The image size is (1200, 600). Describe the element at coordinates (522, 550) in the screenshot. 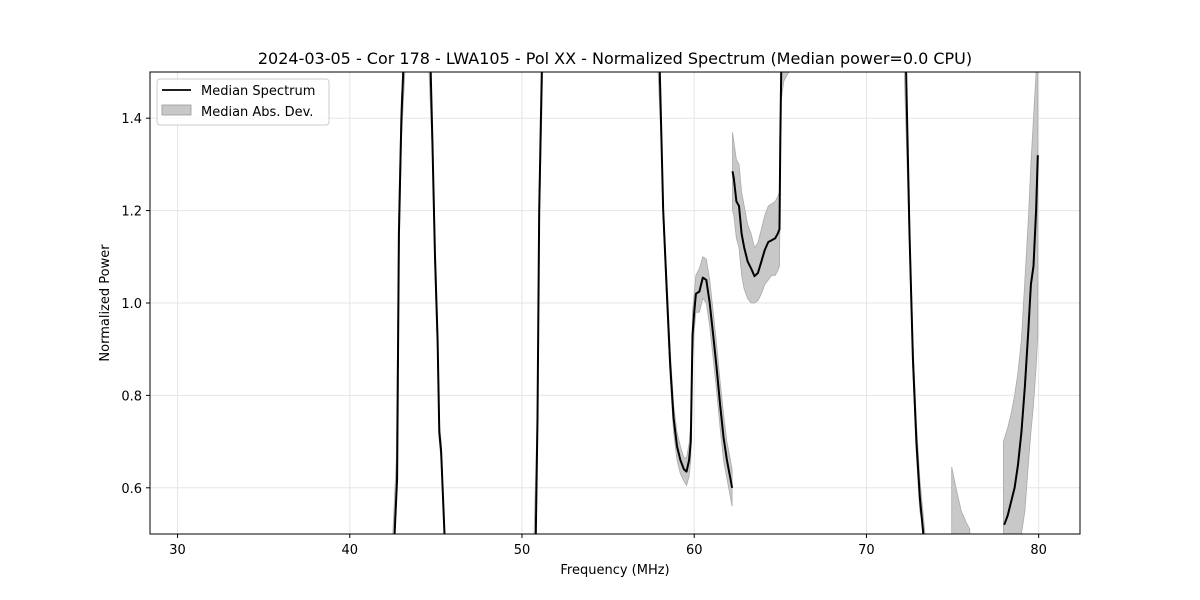

I see `x-tick-label: 50` at that location.